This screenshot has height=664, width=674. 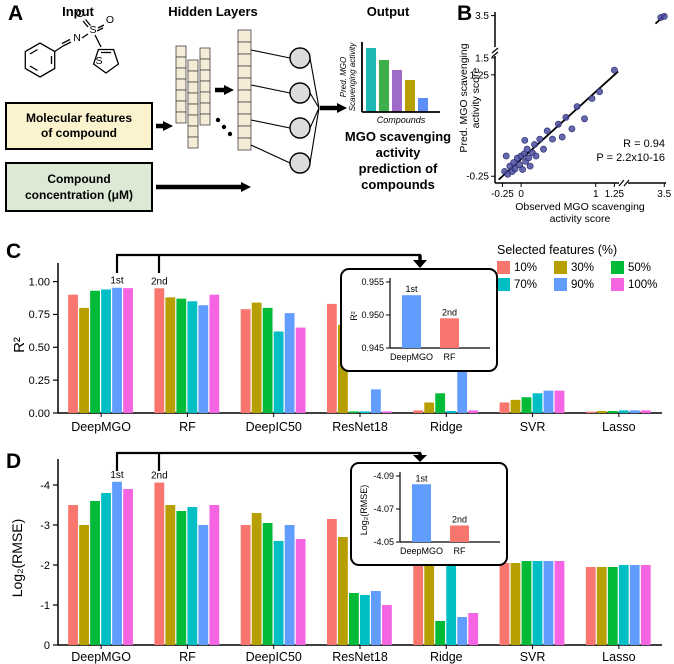 I want to click on y-tick-label: 1.25, so click(x=480, y=75).